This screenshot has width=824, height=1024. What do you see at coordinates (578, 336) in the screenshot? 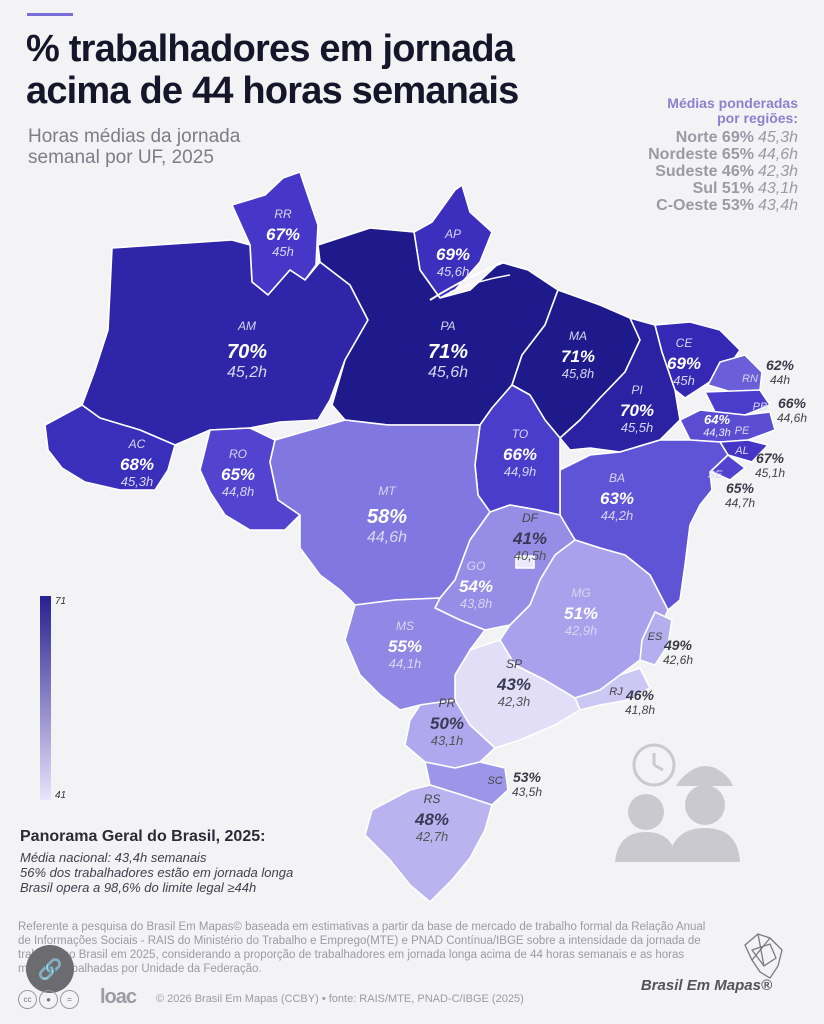
I see `state-label-MA: MA` at bounding box center [578, 336].